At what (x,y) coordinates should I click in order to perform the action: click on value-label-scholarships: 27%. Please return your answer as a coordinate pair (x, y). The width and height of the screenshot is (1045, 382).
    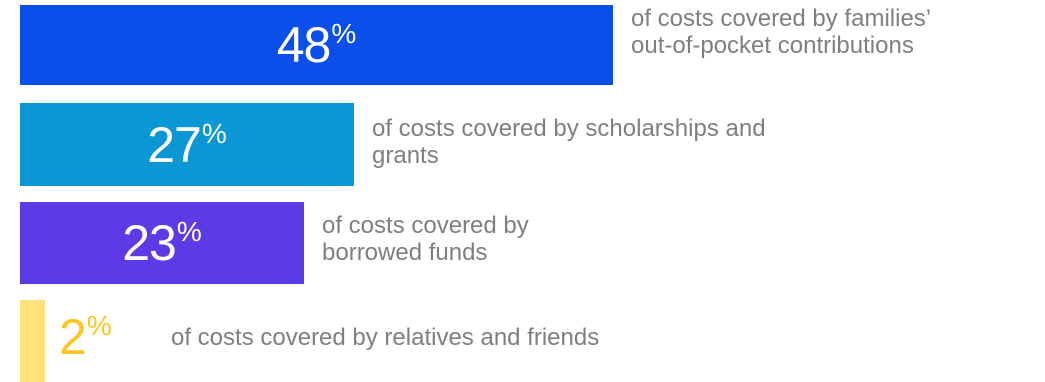
    Looking at the image, I should click on (187, 144).